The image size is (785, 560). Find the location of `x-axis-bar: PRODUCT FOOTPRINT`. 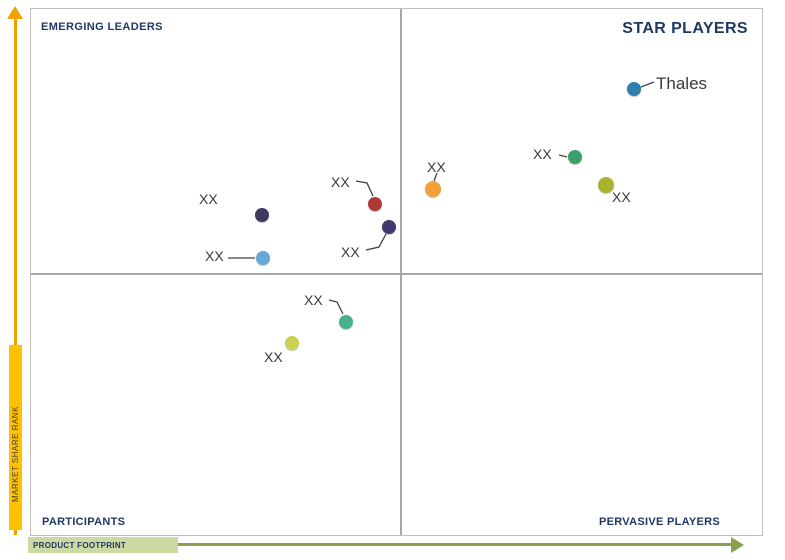

x-axis-bar: PRODUCT FOOTPRINT is located at coordinates (103, 545).